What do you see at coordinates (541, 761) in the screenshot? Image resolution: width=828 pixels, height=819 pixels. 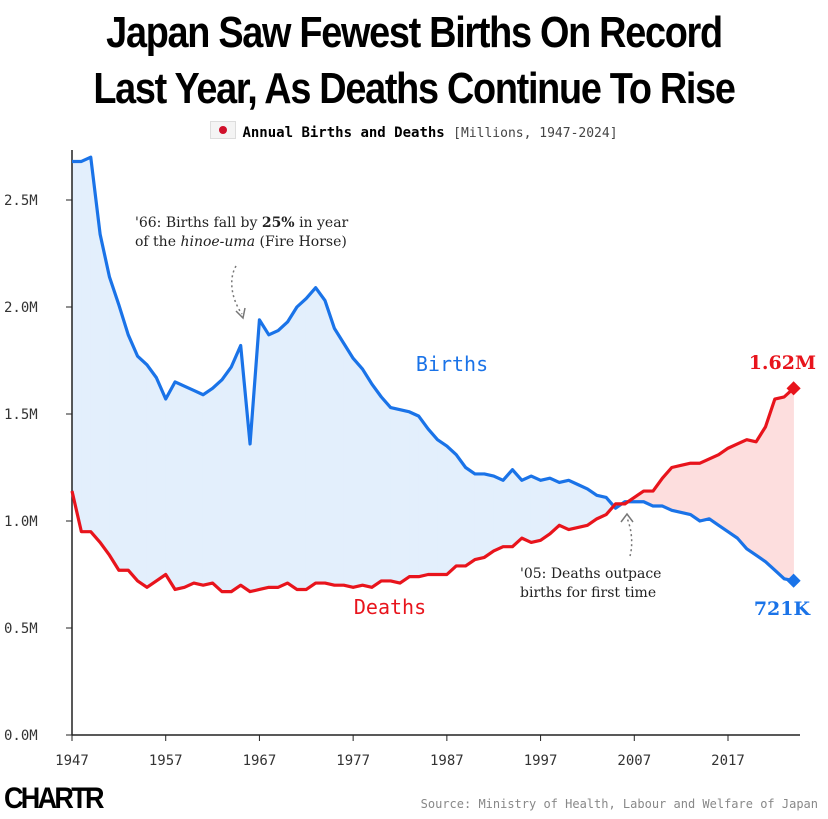 I see `x-tick-label: 1997` at bounding box center [541, 761].